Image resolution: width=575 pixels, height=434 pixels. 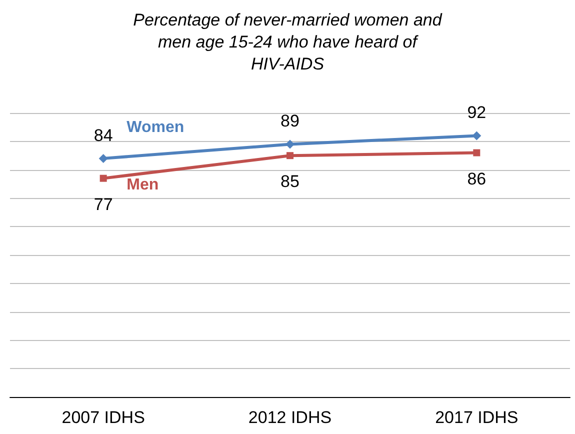 What do you see at coordinates (287, 42) in the screenshot?
I see `chart-title: Percentage of never-married women and men age 15-24 who have heard of HIV-AIDS` at bounding box center [287, 42].